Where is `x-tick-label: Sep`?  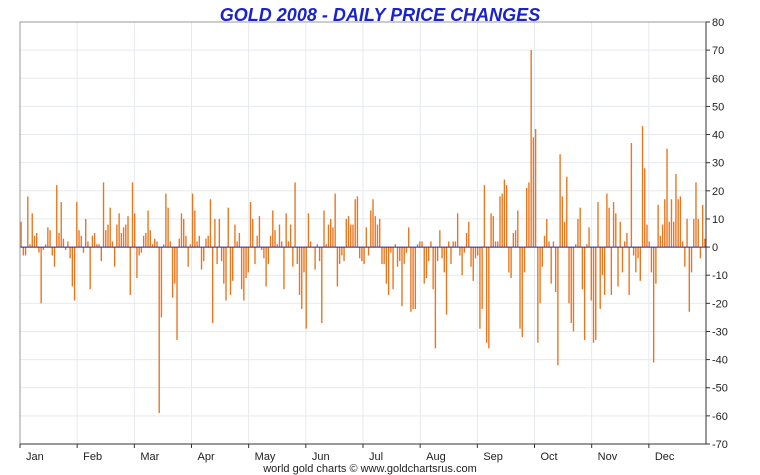 x-tick-label: Sep is located at coordinates (493, 457).